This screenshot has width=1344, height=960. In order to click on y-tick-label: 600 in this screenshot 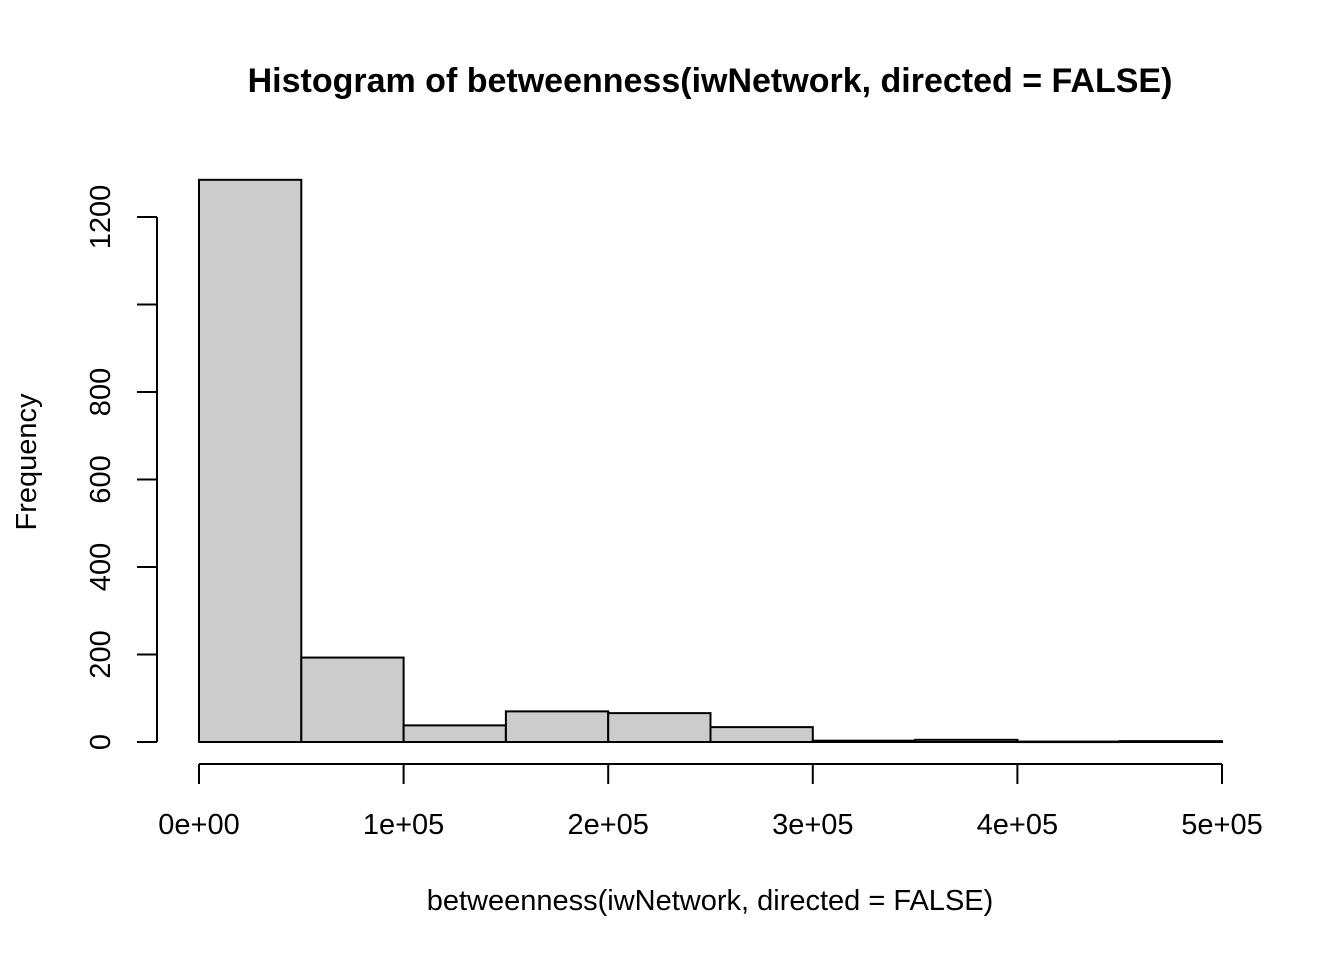, I will do `click(101, 479)`.